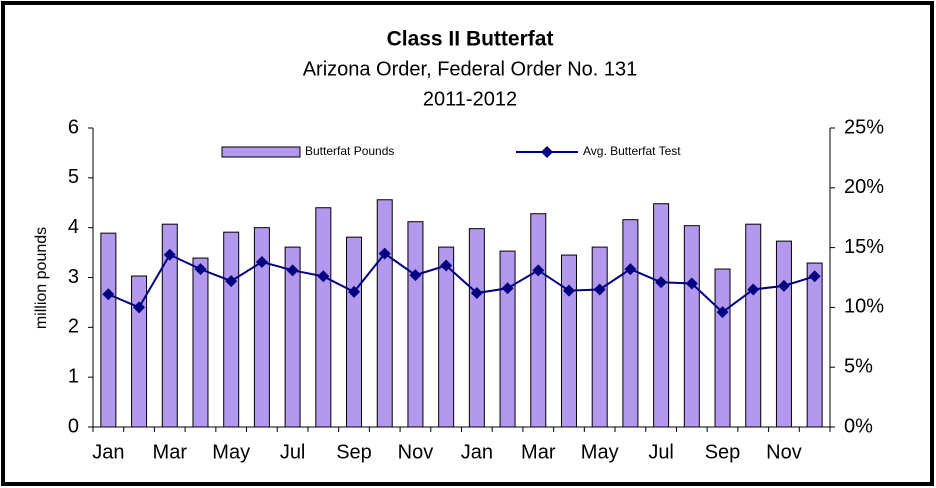 This screenshot has height=488, width=936. Describe the element at coordinates (864, 187) in the screenshot. I see `y2-tick-label: 20%` at that location.